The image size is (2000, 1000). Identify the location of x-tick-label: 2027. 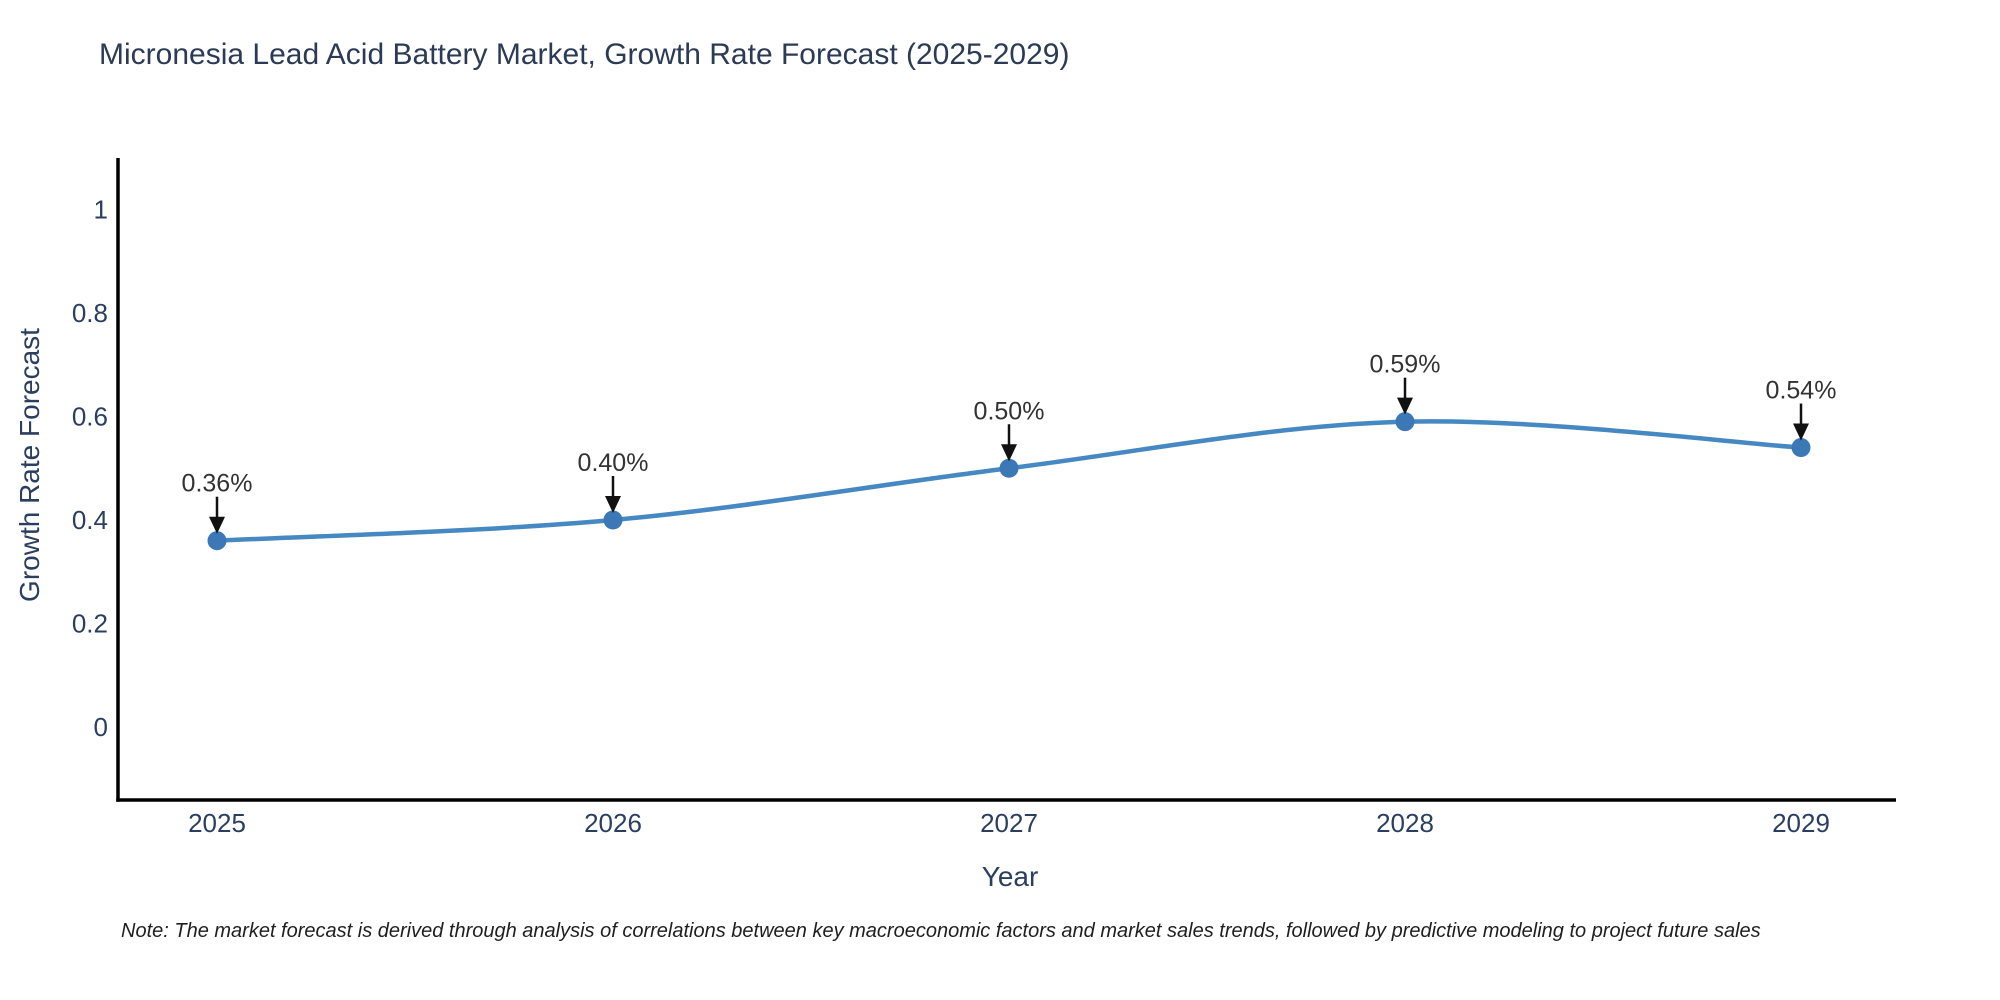
(1009, 823).